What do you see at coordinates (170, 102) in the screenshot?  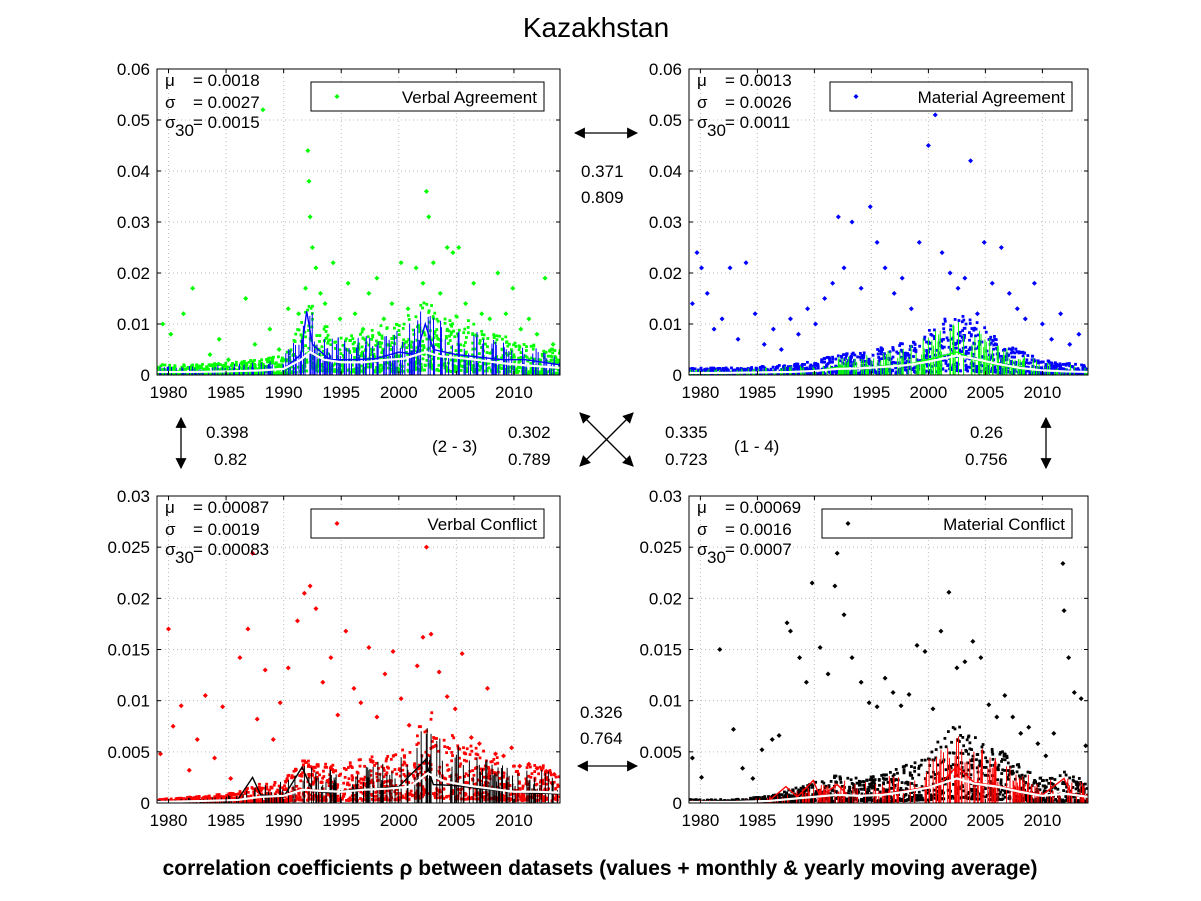 I see `stat-symbol: σ` at bounding box center [170, 102].